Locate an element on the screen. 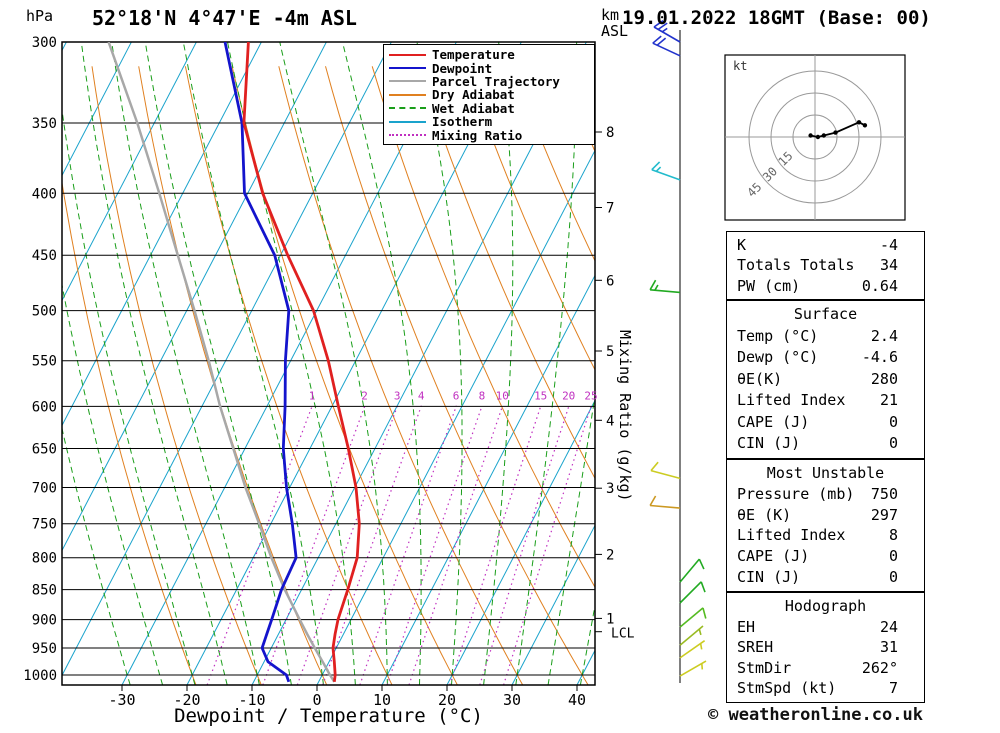  stat-label: CIN (J) is located at coordinates (769, 443).